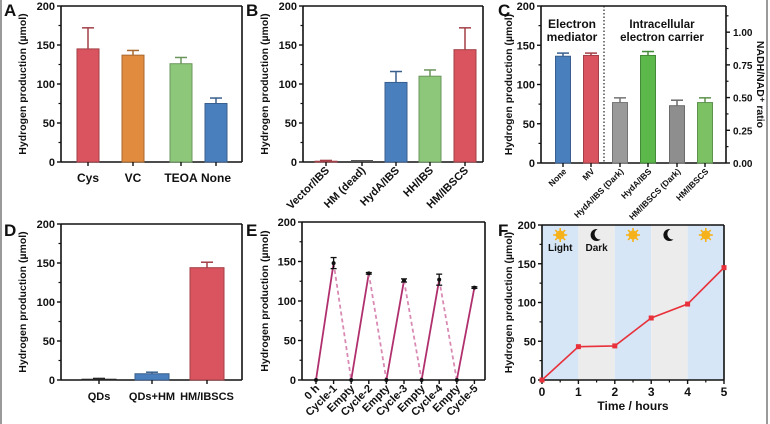 This screenshot has width=770, height=424. What do you see at coordinates (614, 392) in the screenshot?
I see `x-tick-label: 2` at bounding box center [614, 392].